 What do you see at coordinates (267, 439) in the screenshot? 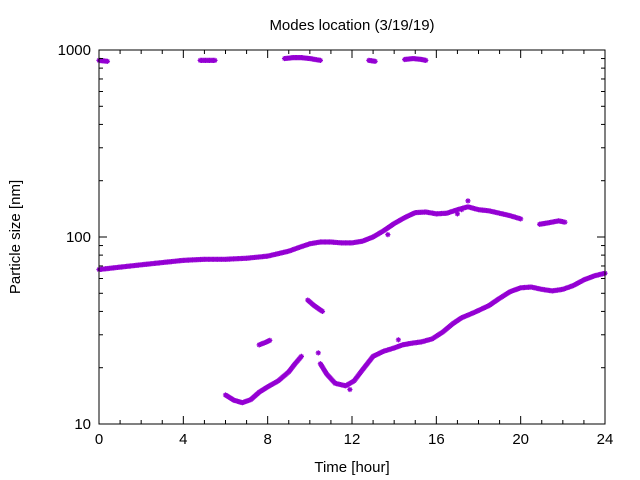
I see `x-tick-label: 8` at bounding box center [267, 439].